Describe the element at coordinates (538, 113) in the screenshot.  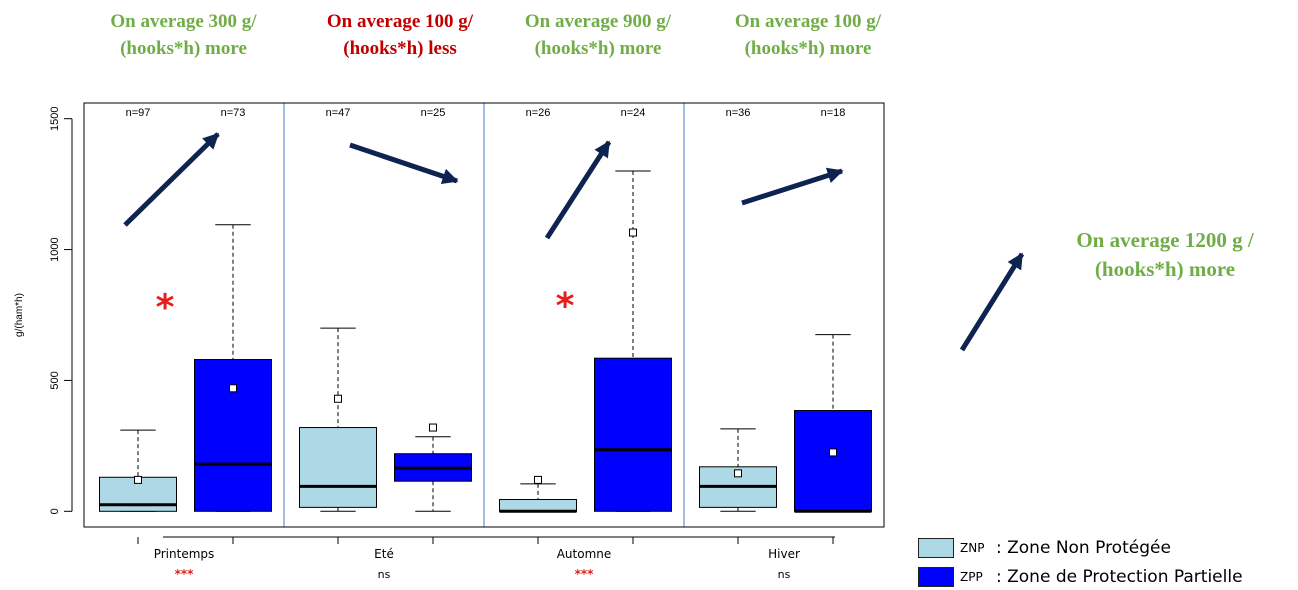
I see `n-label: n=26` at that location.